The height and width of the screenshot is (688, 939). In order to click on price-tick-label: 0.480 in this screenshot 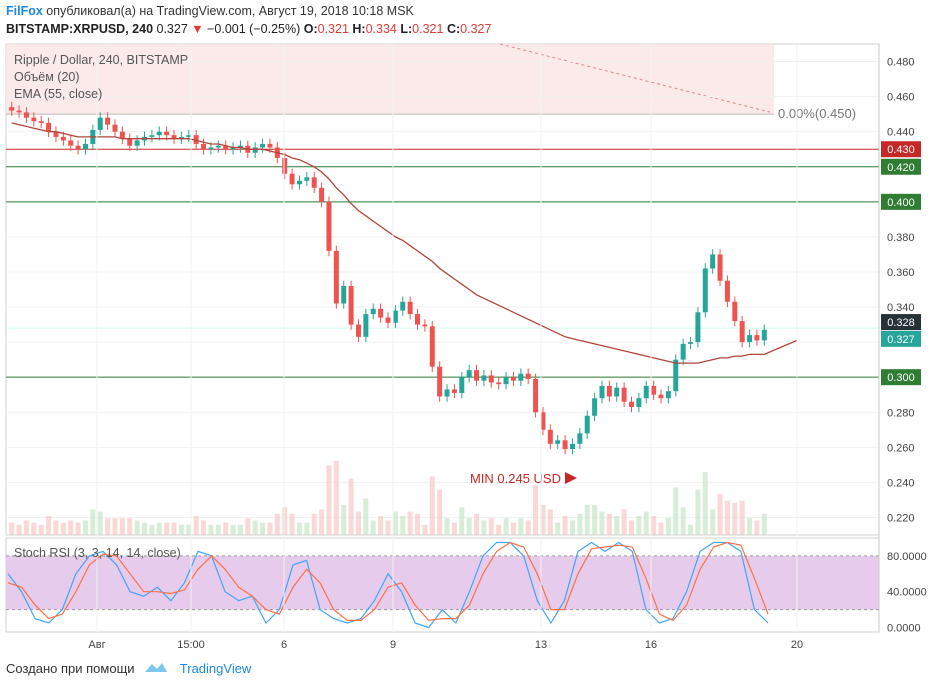, I will do `click(901, 63)`.